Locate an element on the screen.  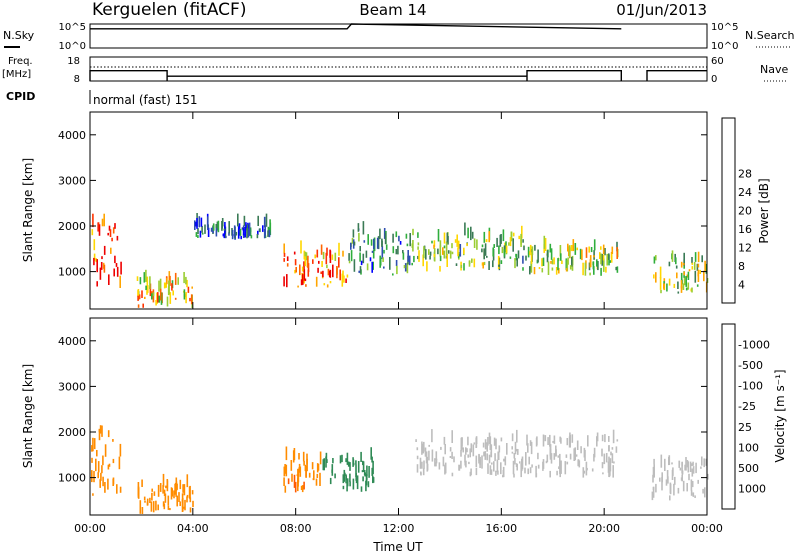
colorbar-tick-label: 25 is located at coordinates (745, 427).